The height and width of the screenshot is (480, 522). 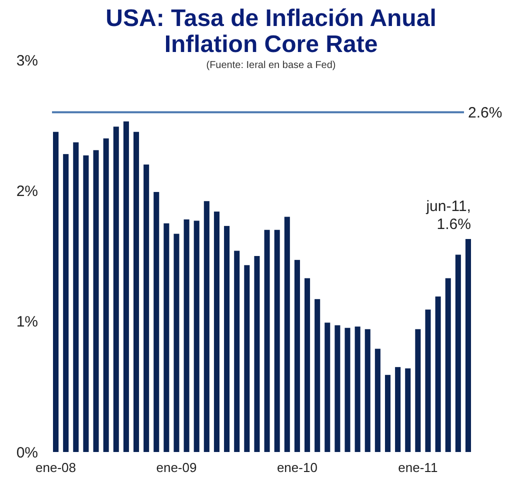 I want to click on x-tick-label: ene-09, so click(x=176, y=467).